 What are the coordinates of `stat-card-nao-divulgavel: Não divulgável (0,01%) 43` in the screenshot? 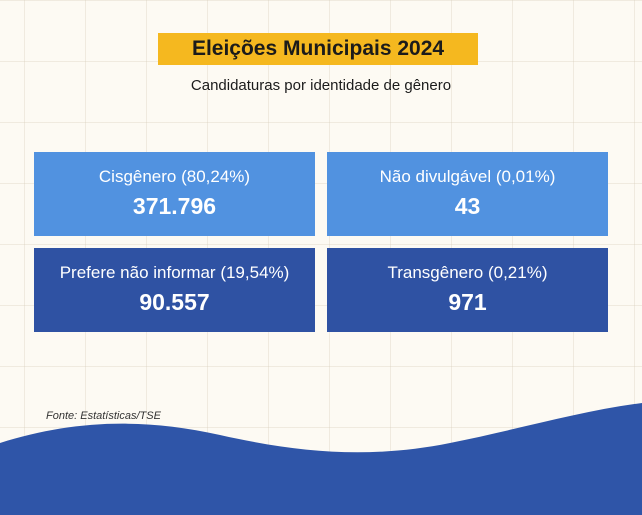 It's located at (467, 194).